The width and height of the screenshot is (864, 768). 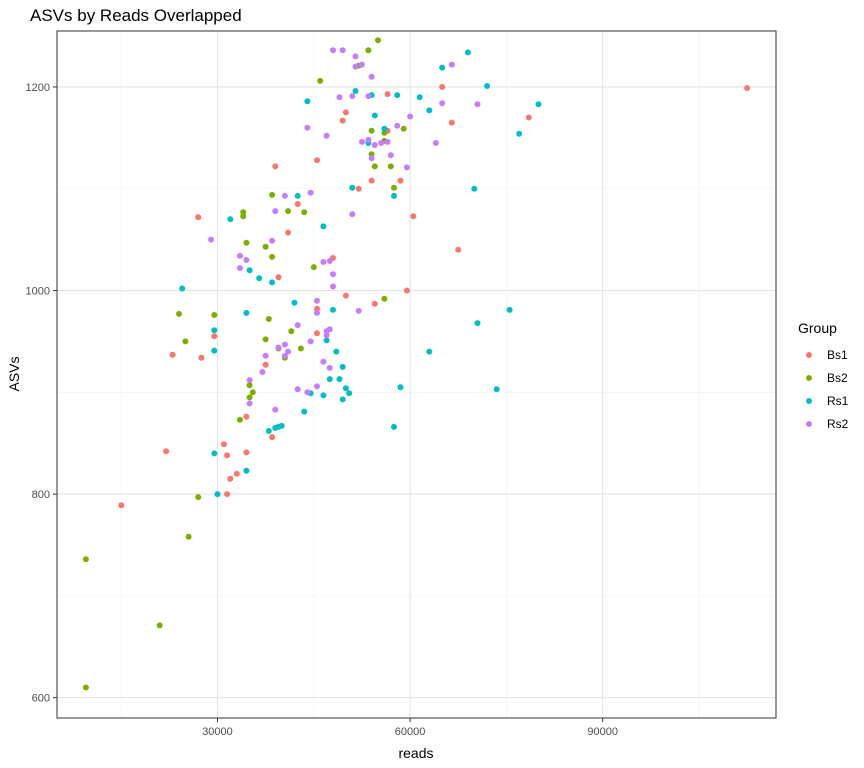 I want to click on legend-key-bs1, so click(x=809, y=355).